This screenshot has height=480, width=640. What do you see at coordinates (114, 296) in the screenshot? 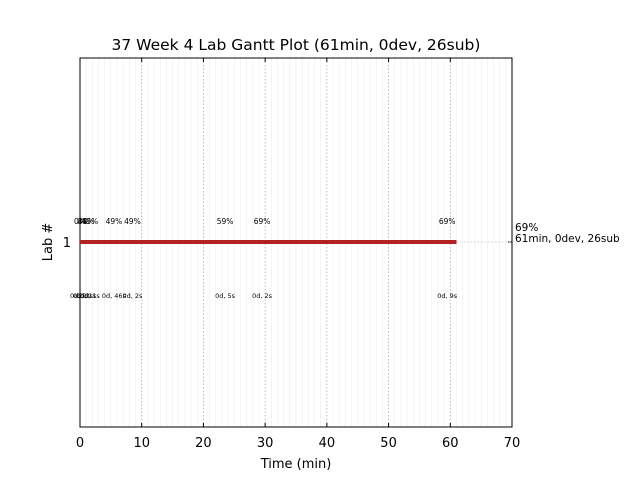
I see `submission-info-label: 0d, 46s` at bounding box center [114, 296].